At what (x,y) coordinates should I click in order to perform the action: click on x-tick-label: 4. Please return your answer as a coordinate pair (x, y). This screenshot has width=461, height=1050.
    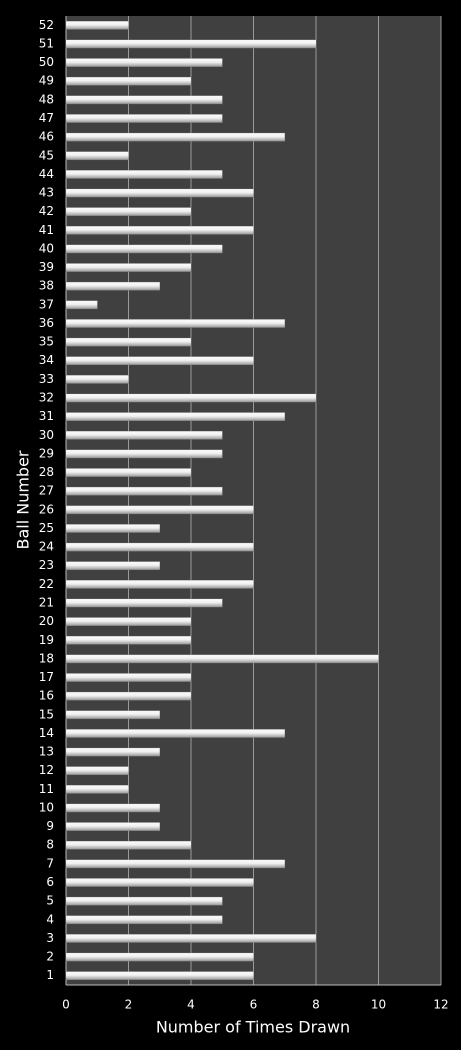
    Looking at the image, I should click on (191, 1005).